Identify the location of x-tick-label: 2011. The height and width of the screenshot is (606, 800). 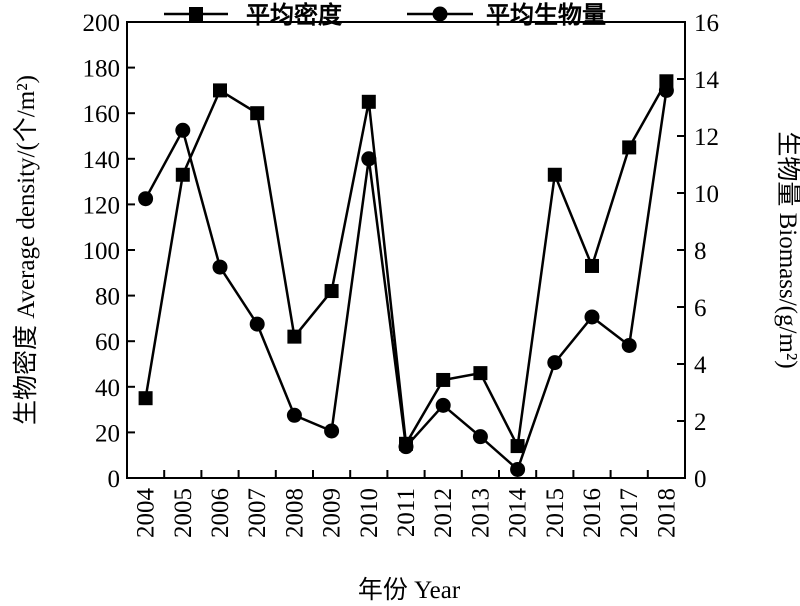
(406, 512).